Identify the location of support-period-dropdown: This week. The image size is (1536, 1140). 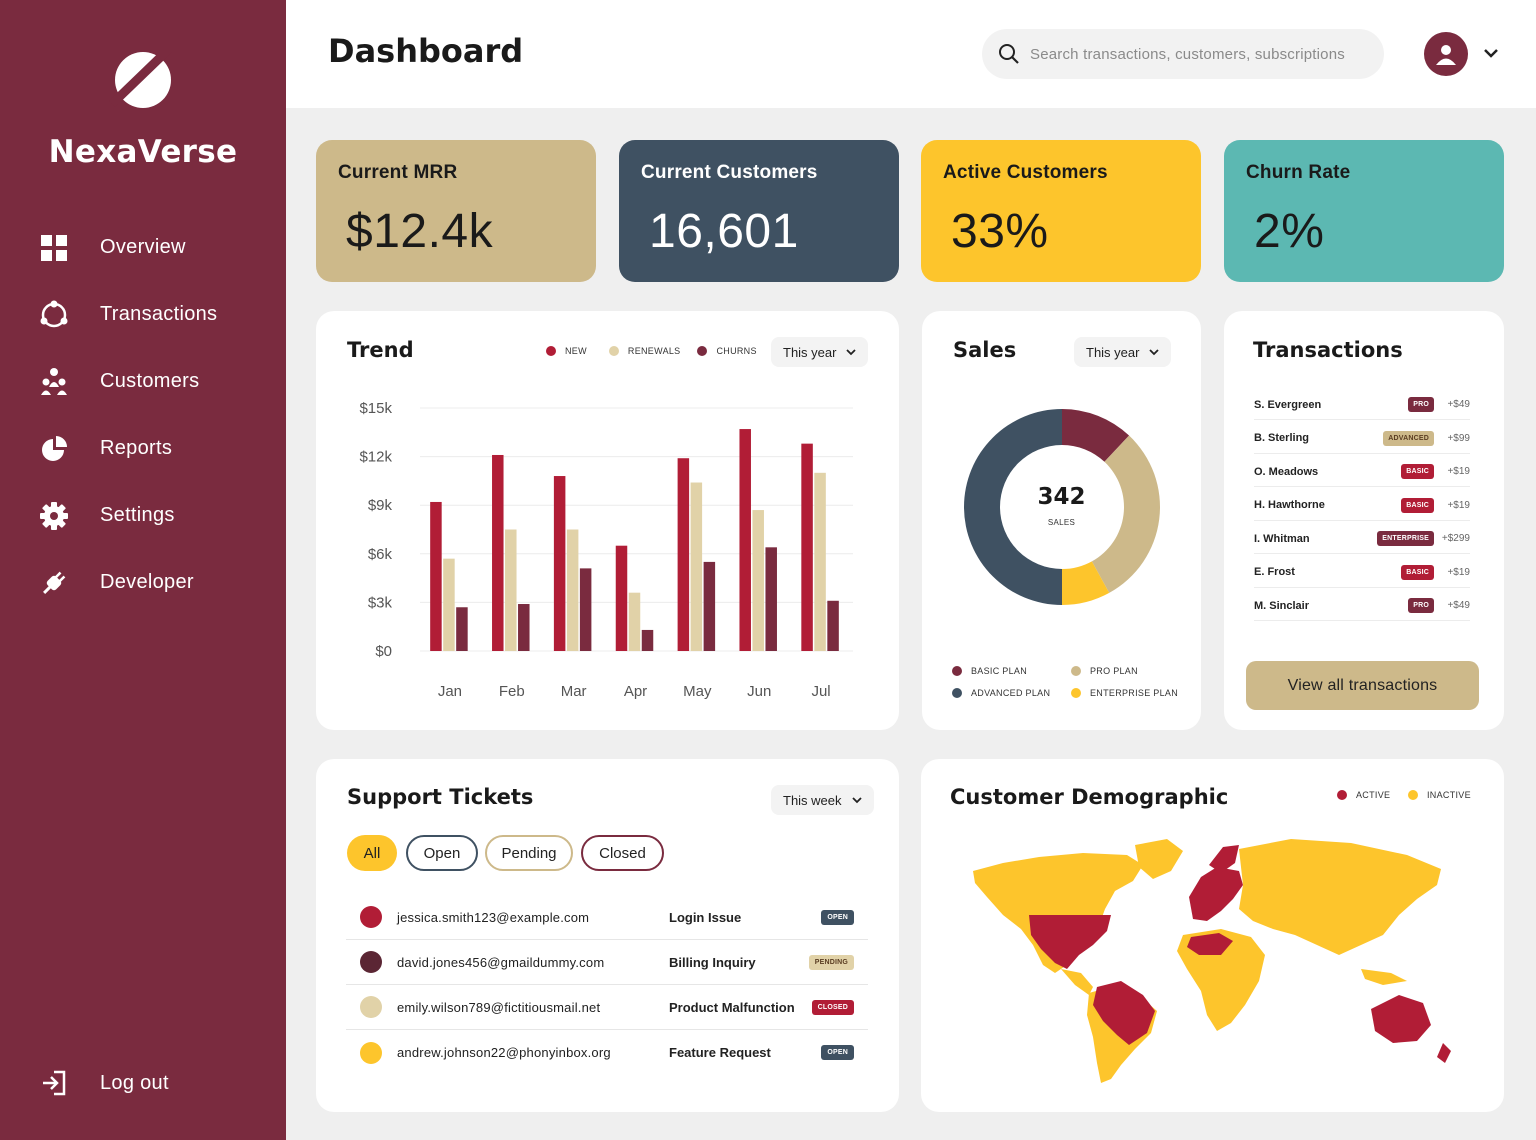
(822, 800).